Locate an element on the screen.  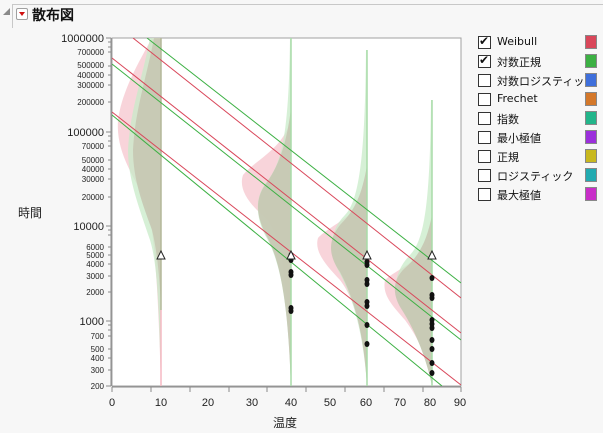
svg-text: 1000000 is located at coordinates (82, 39).